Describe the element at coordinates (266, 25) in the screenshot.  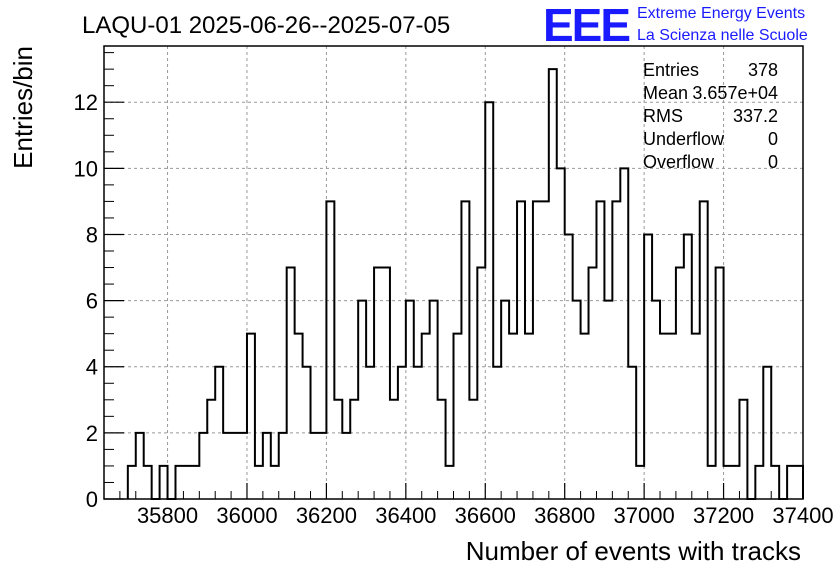
I see `chart-title: LAQU-01 2025-06-26--2025-07-05` at that location.